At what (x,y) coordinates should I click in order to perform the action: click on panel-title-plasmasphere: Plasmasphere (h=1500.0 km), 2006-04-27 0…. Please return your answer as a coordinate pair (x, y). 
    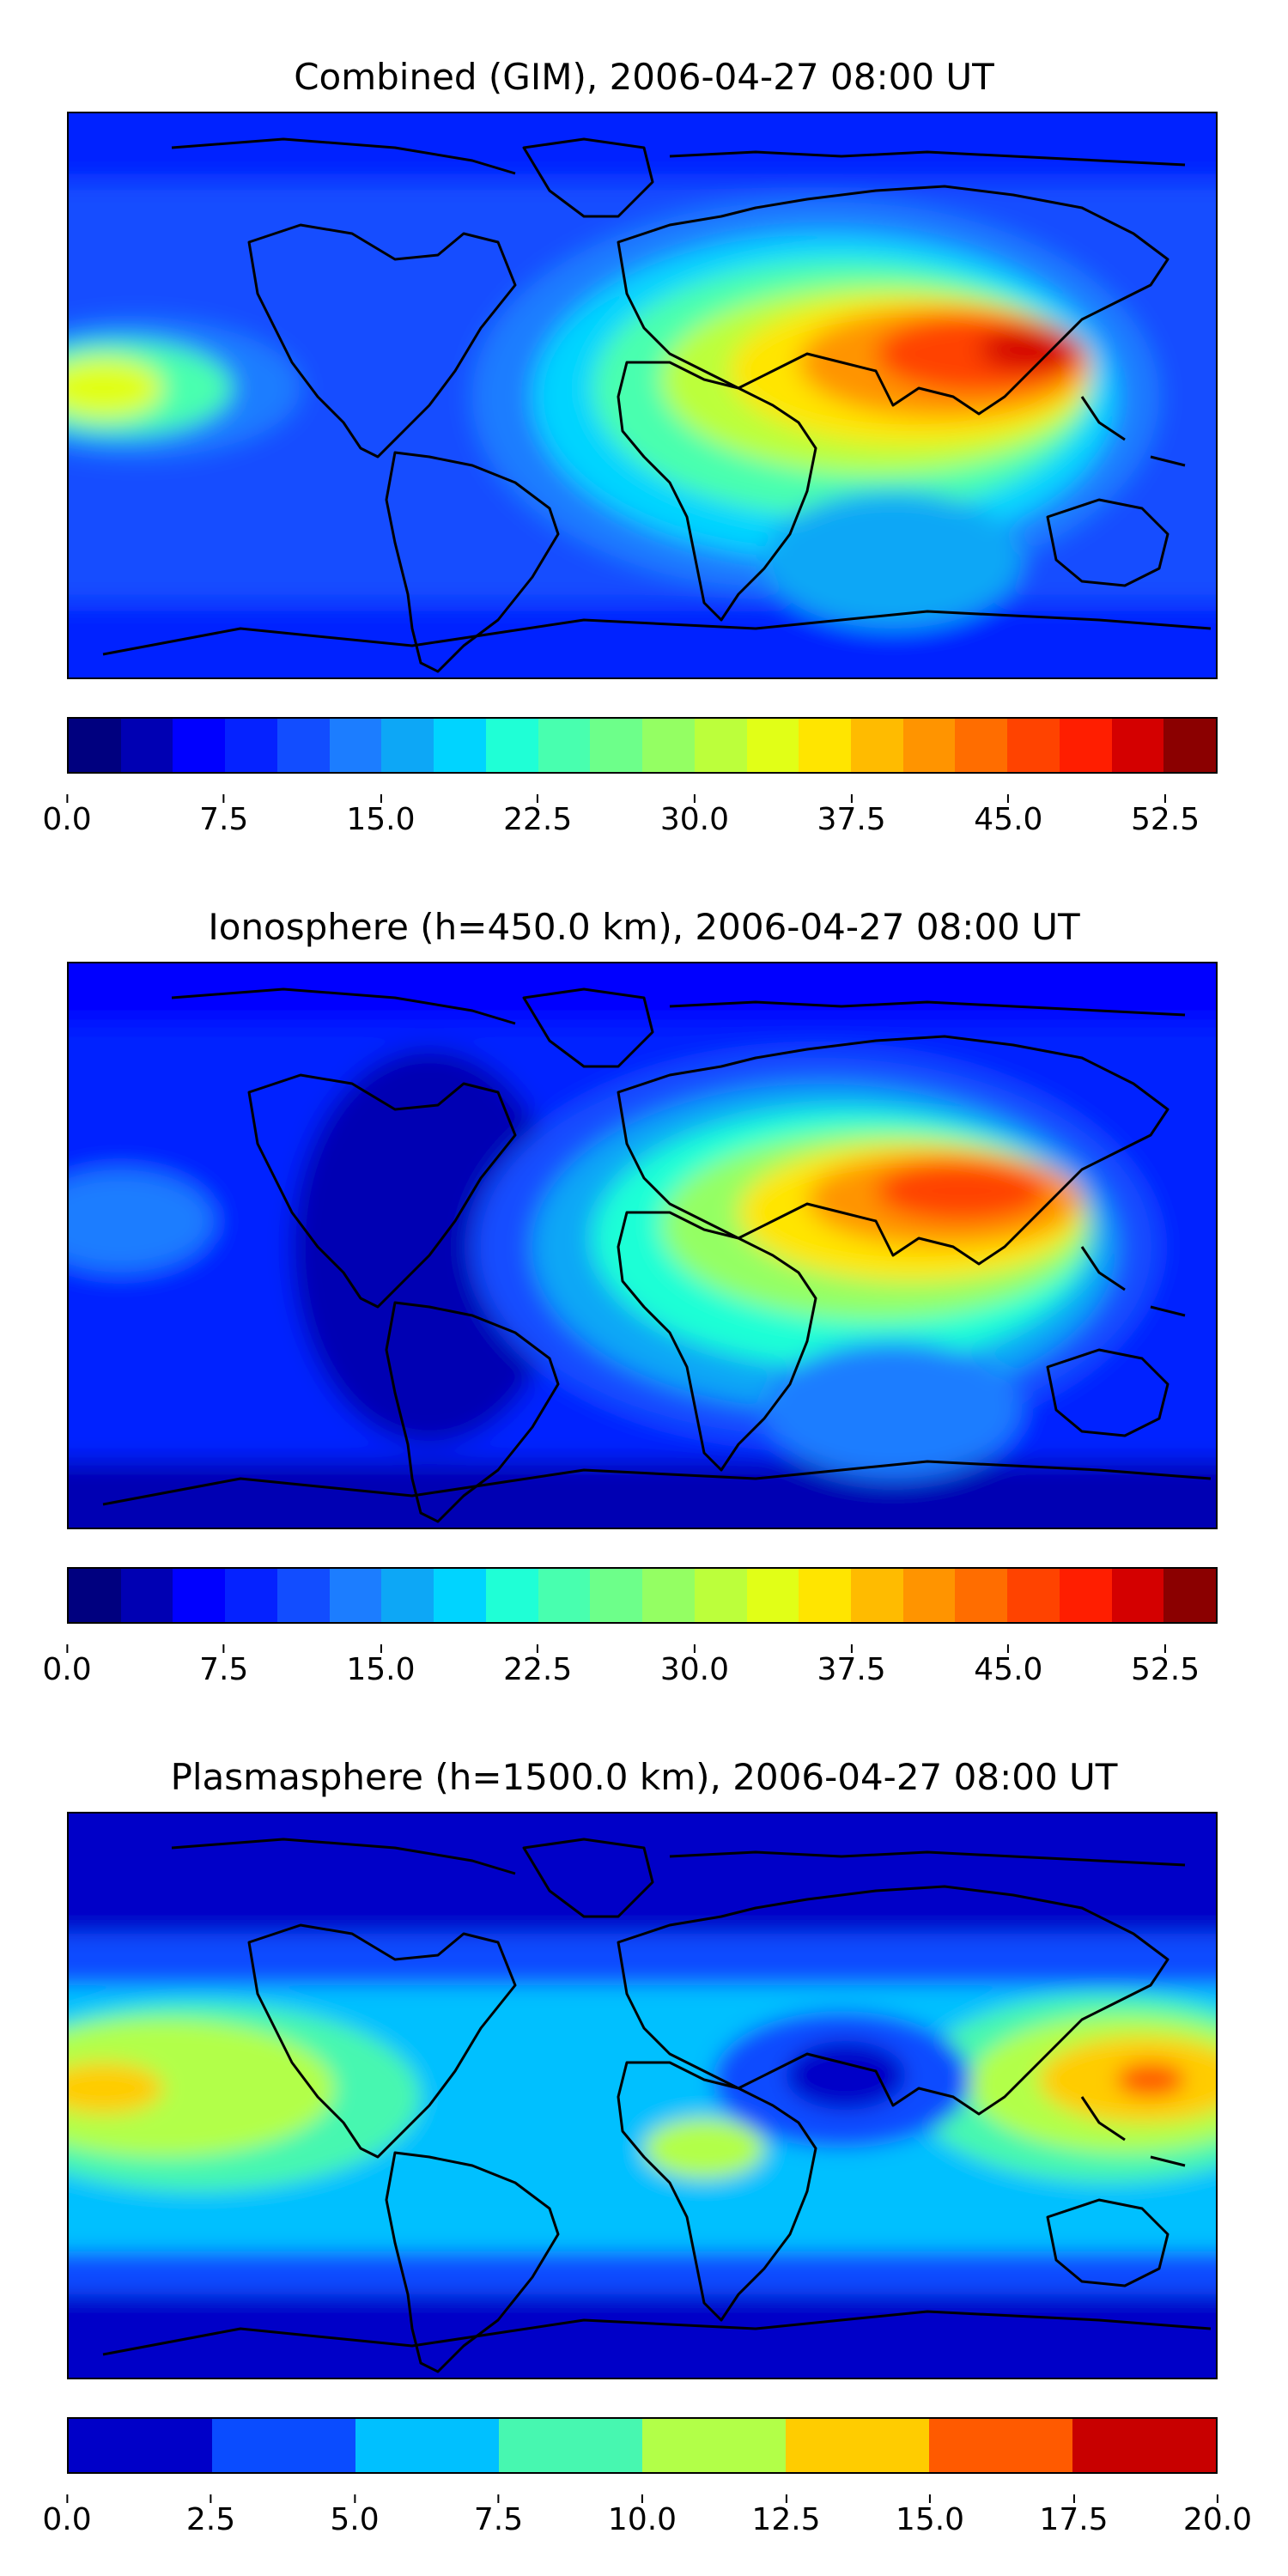
    Looking at the image, I should click on (644, 1777).